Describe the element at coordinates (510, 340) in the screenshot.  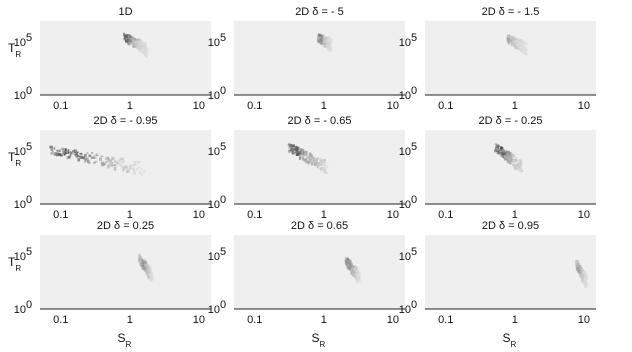
I see `x-axis-title: SR` at that location.